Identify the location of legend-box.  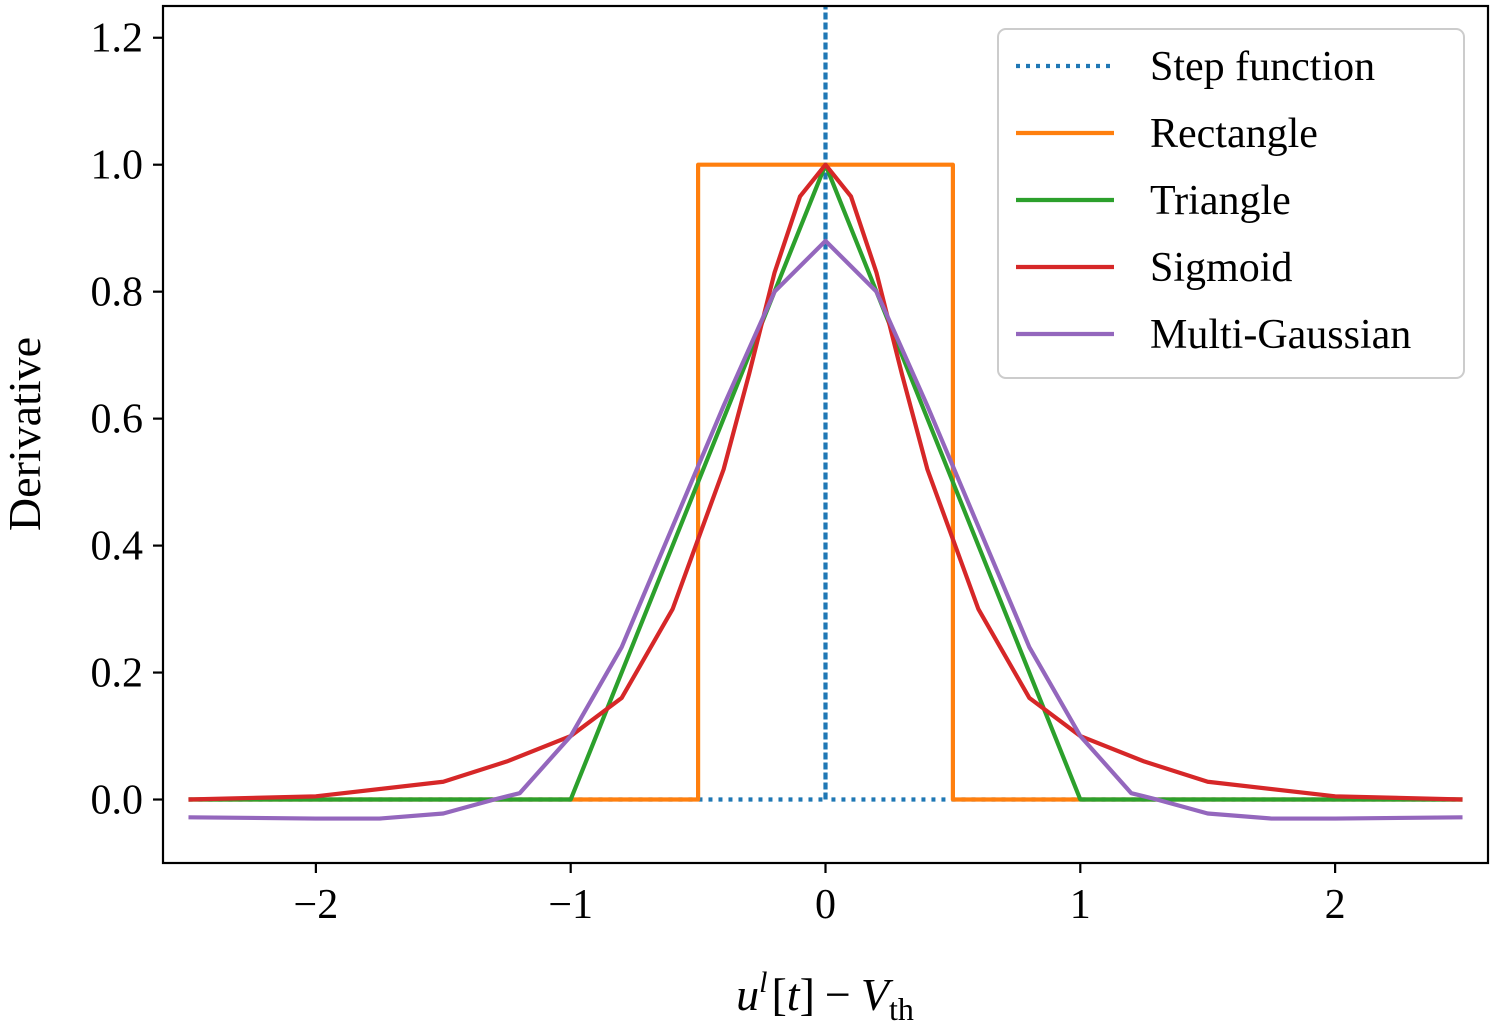
(1231, 203).